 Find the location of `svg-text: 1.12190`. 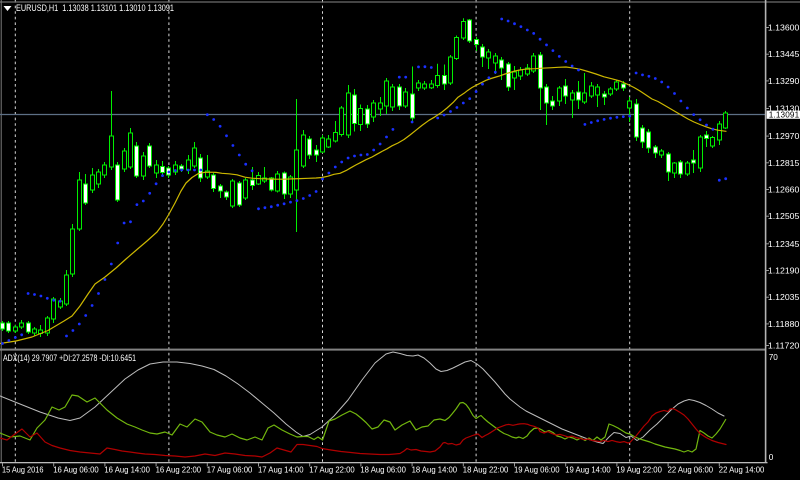

svg-text: 1.12190 is located at coordinates (784, 271).